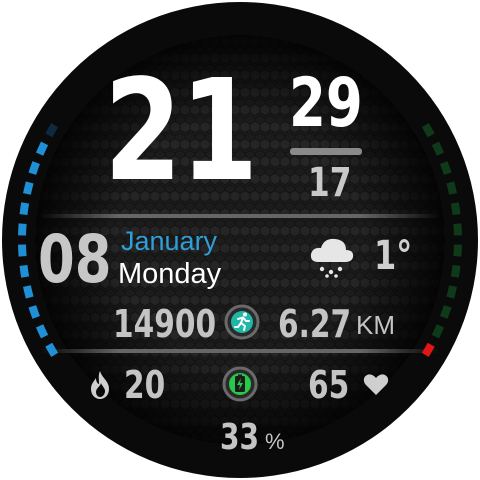  What do you see at coordinates (242, 322) in the screenshot?
I see `running-person-icon` at bounding box center [242, 322].